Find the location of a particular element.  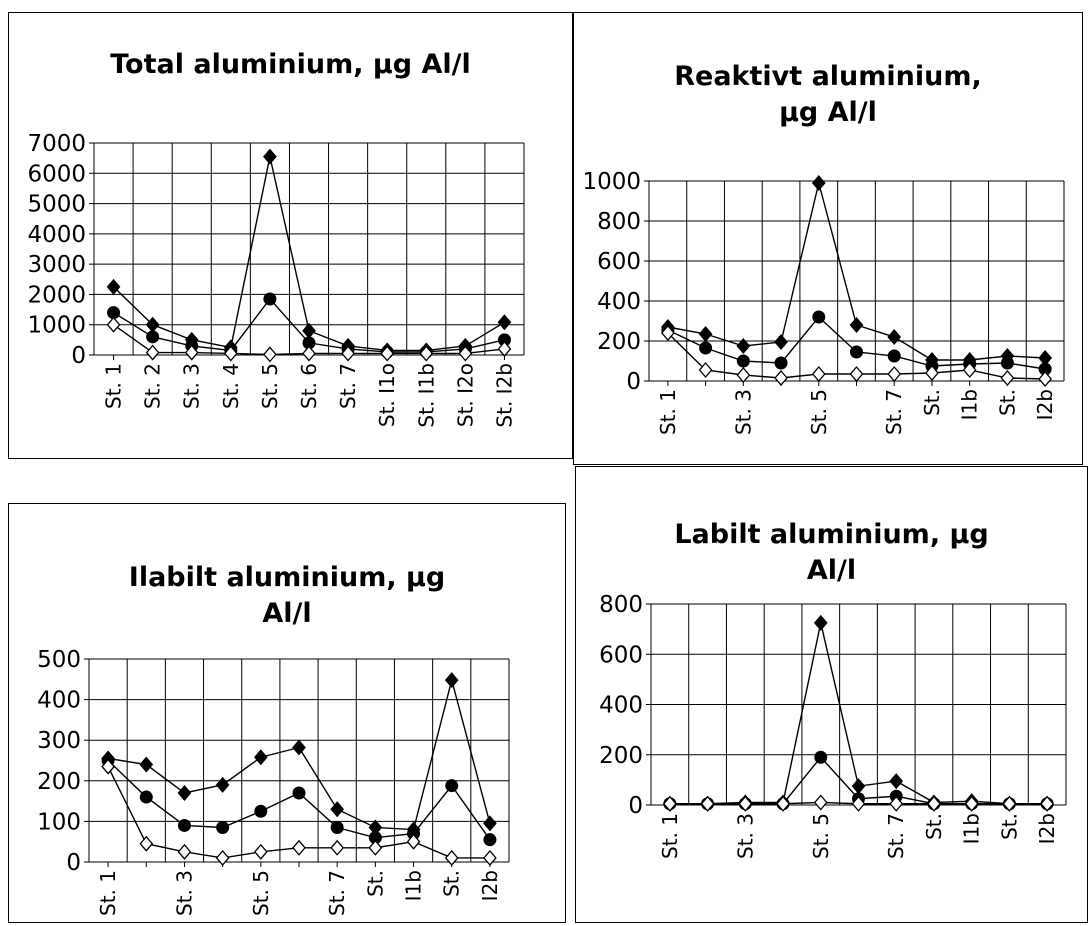

chart-title: Labilt aluminium, µg Al/l is located at coordinates (831, 553).